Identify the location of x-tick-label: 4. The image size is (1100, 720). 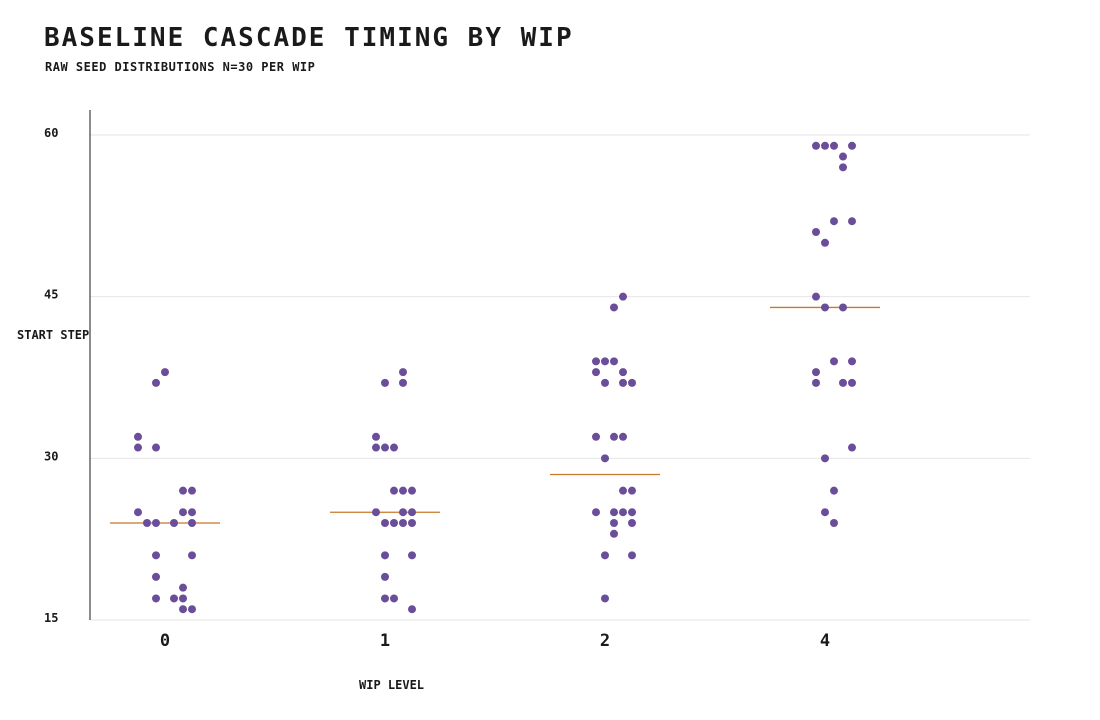
(825, 641).